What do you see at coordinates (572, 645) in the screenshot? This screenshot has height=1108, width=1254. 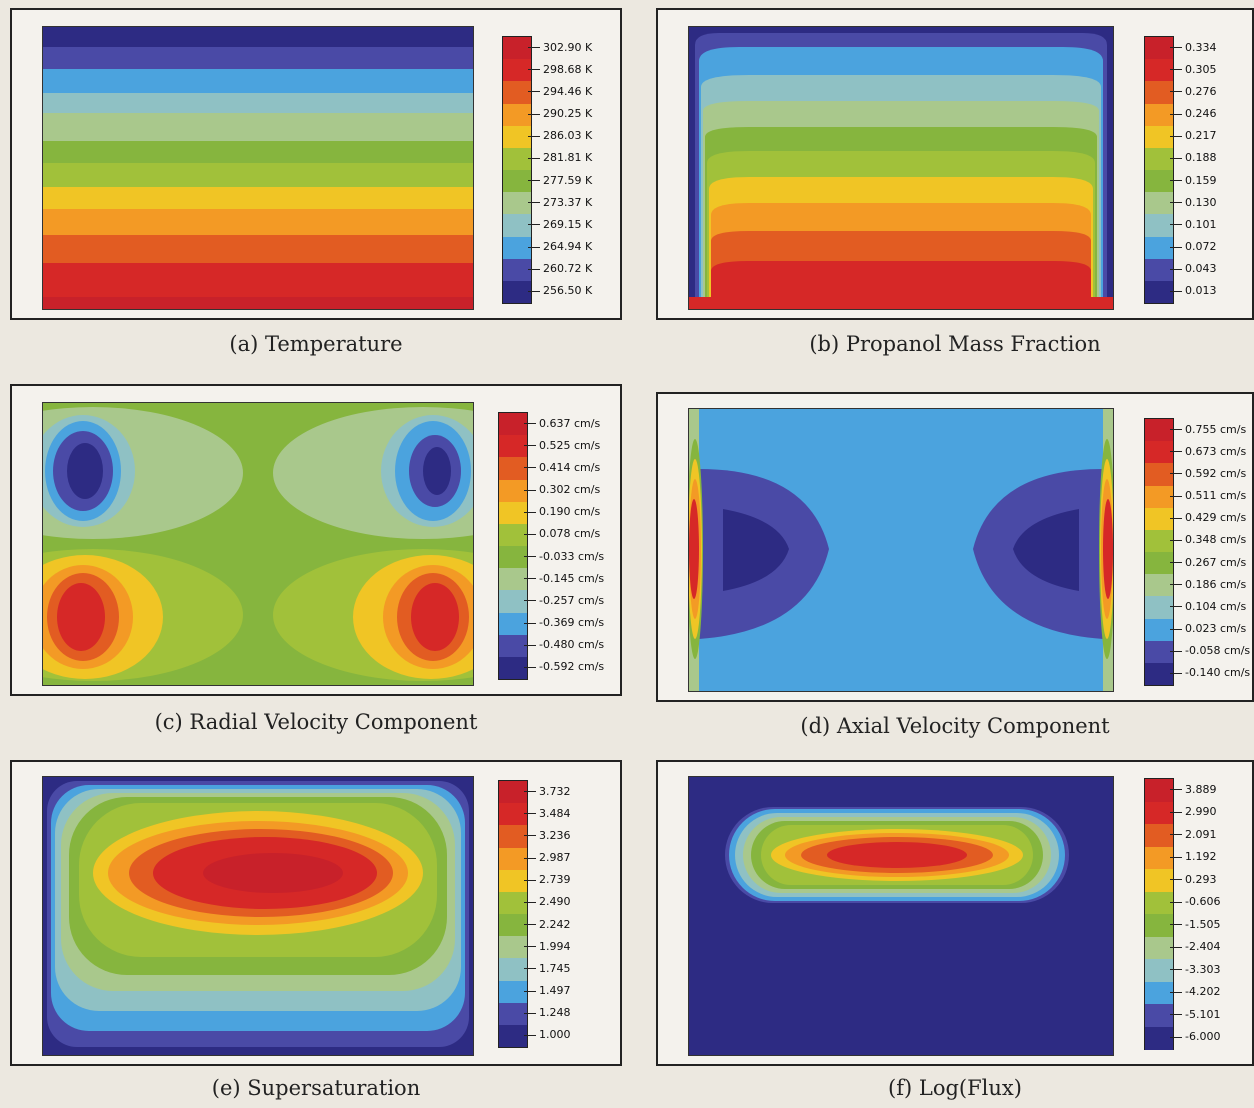 I see `colorbar-tick-label: -0.480 cm/s` at bounding box center [572, 645].